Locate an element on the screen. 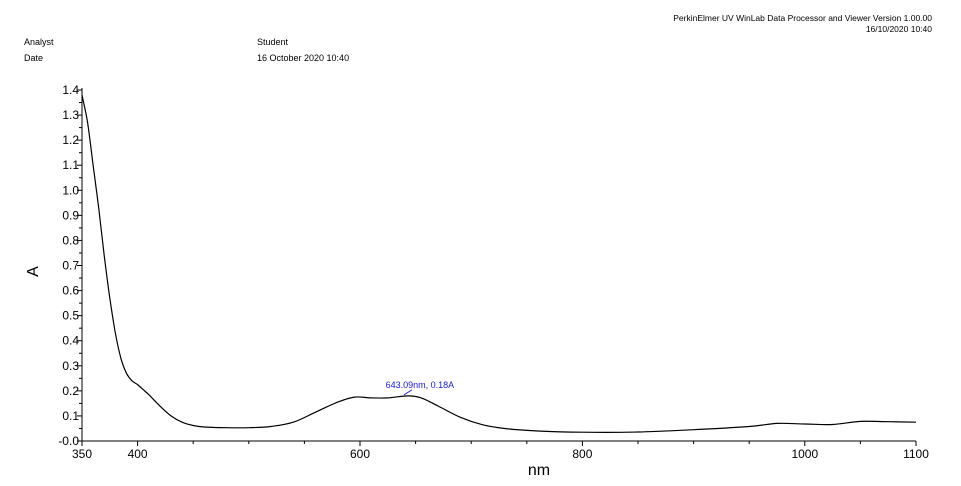  y-tick-label: -0.0 is located at coordinates (68, 441).